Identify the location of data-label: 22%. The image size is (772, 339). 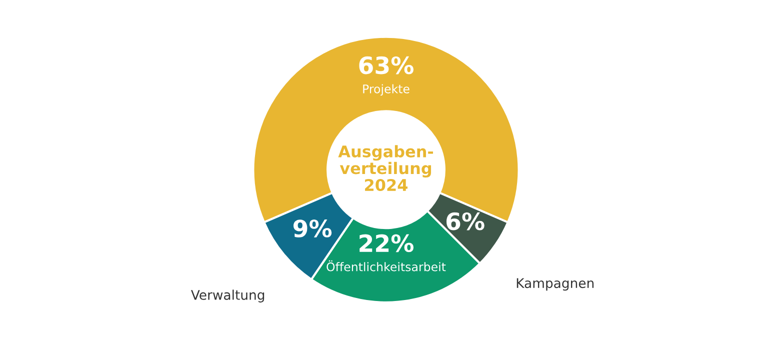
(387, 243).